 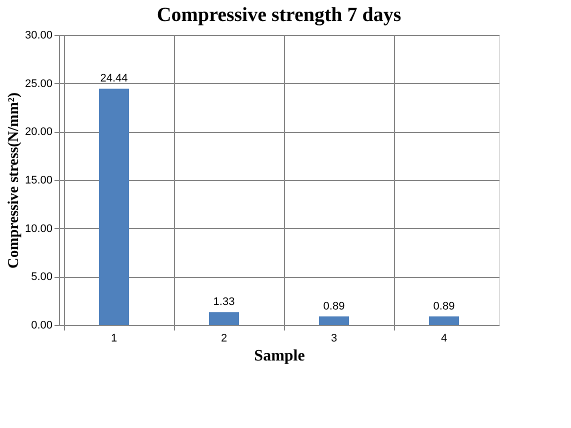 What do you see at coordinates (444, 338) in the screenshot?
I see `x-tick-label: 4` at bounding box center [444, 338].